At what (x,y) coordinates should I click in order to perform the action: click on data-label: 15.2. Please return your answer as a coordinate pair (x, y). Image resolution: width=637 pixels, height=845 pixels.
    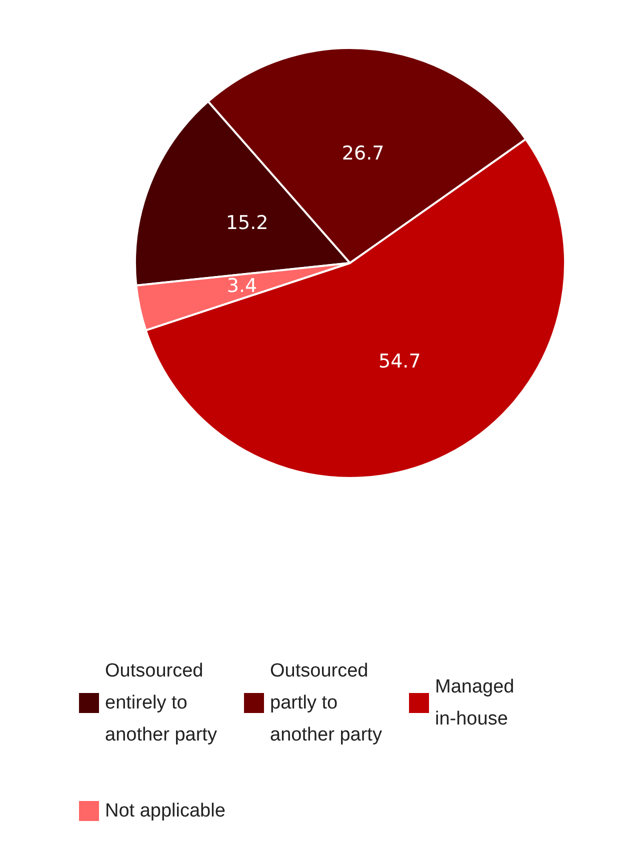
    Looking at the image, I should click on (247, 223).